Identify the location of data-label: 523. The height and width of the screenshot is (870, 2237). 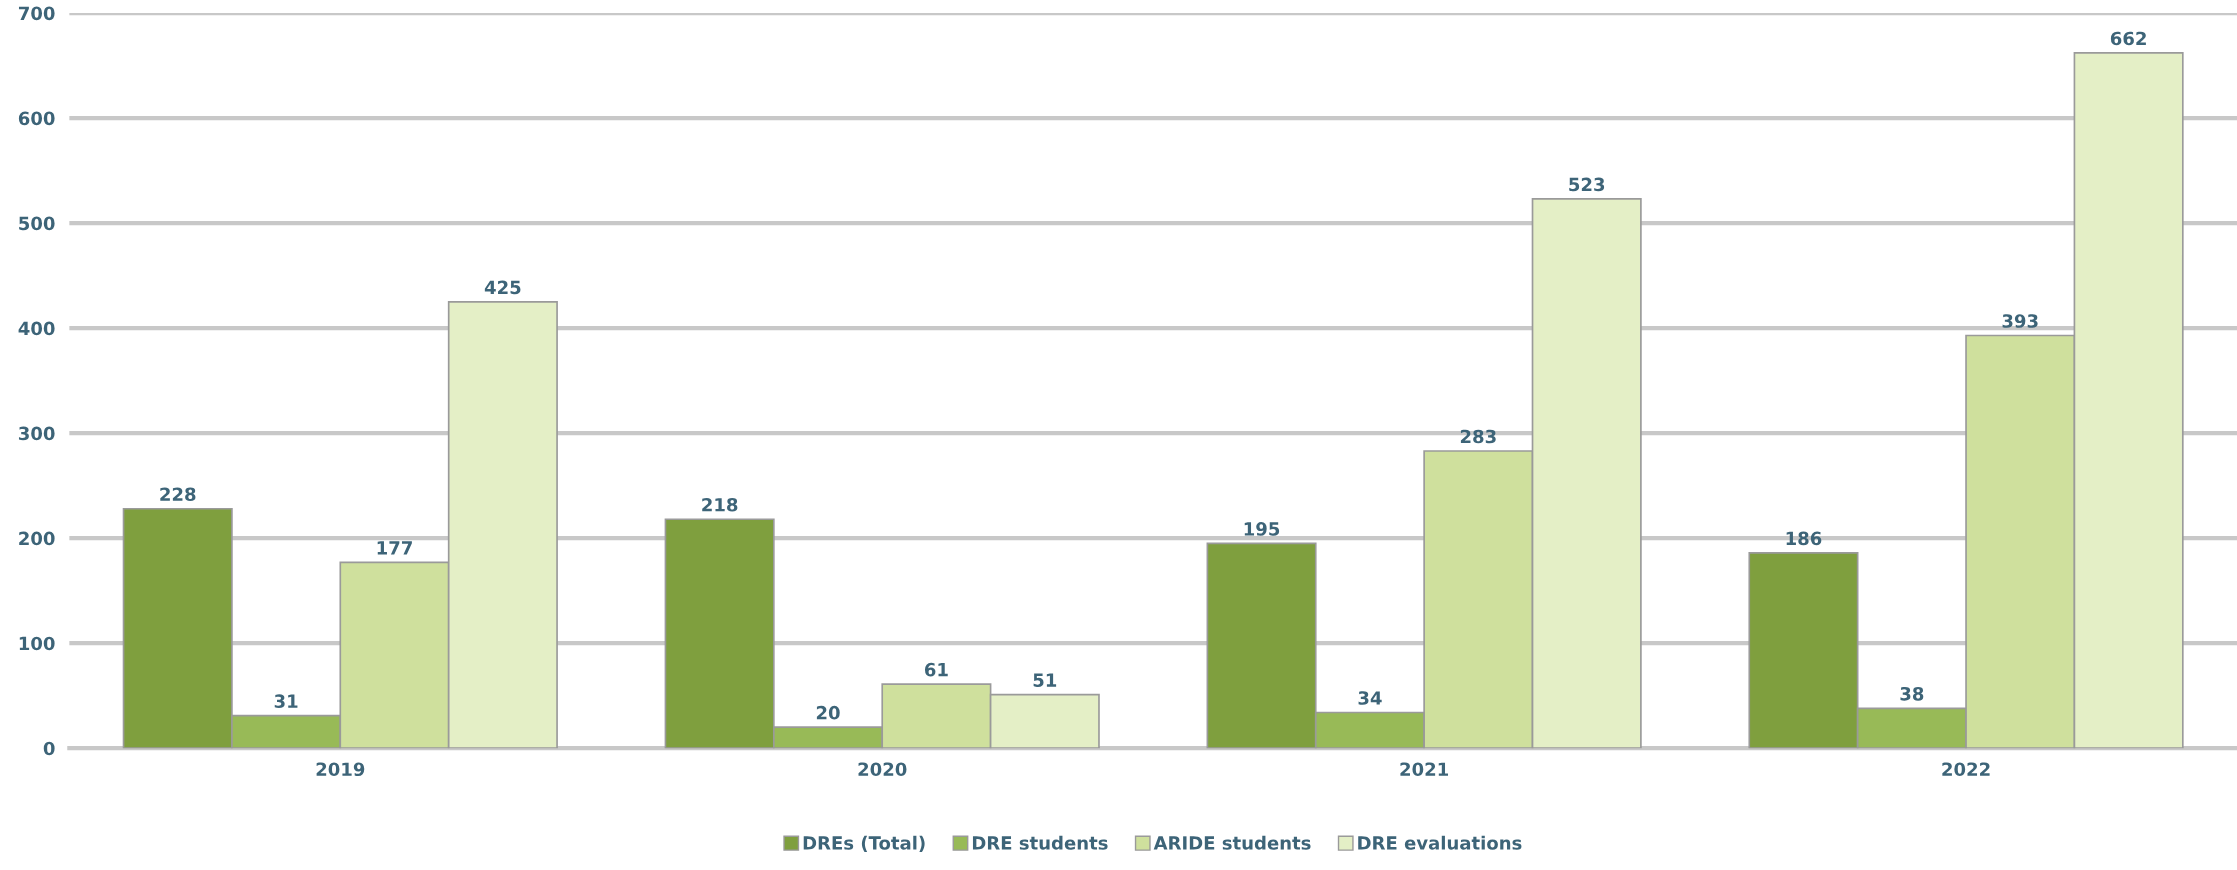
(1587, 184).